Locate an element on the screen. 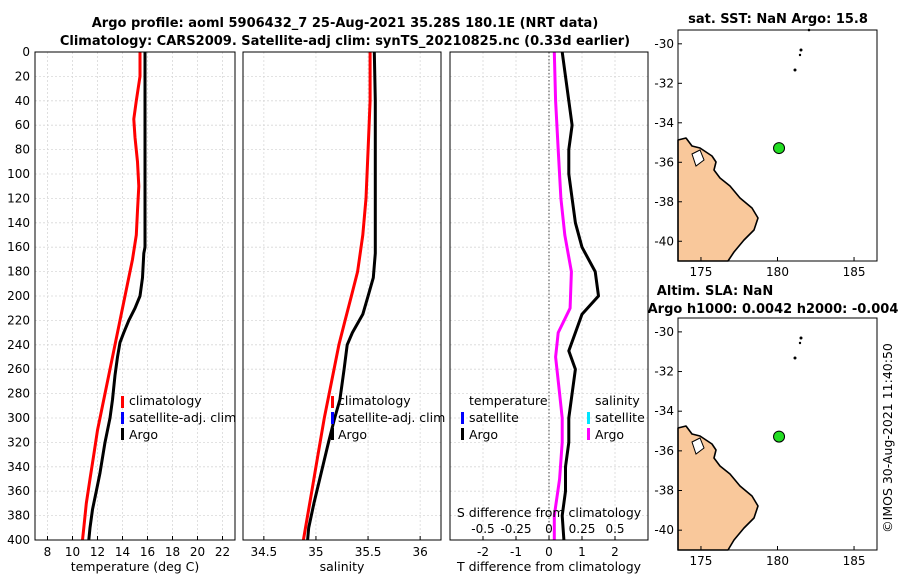 The height and width of the screenshot is (580, 900). s-diff-tick-label: 0.25 is located at coordinates (582, 529).